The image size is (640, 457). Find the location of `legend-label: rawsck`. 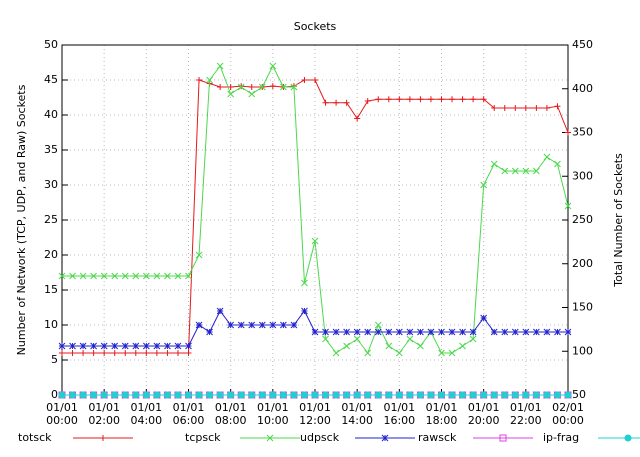

legend-label: rawsck is located at coordinates (437, 437).